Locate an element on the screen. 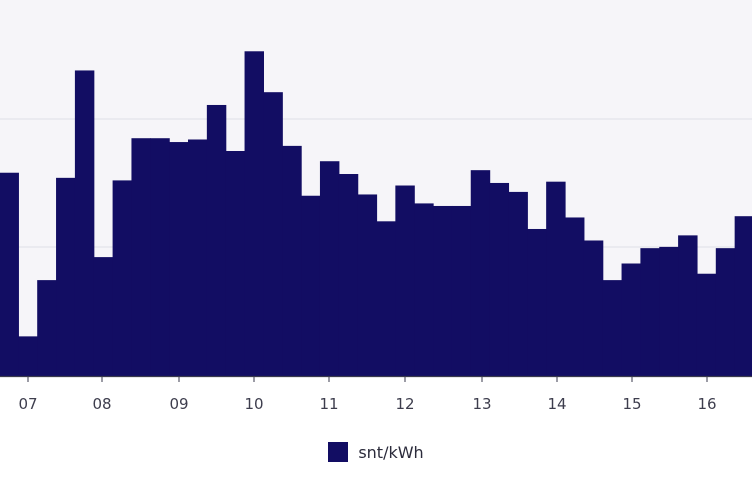  x-tick-label-09: 09 is located at coordinates (178, 404).